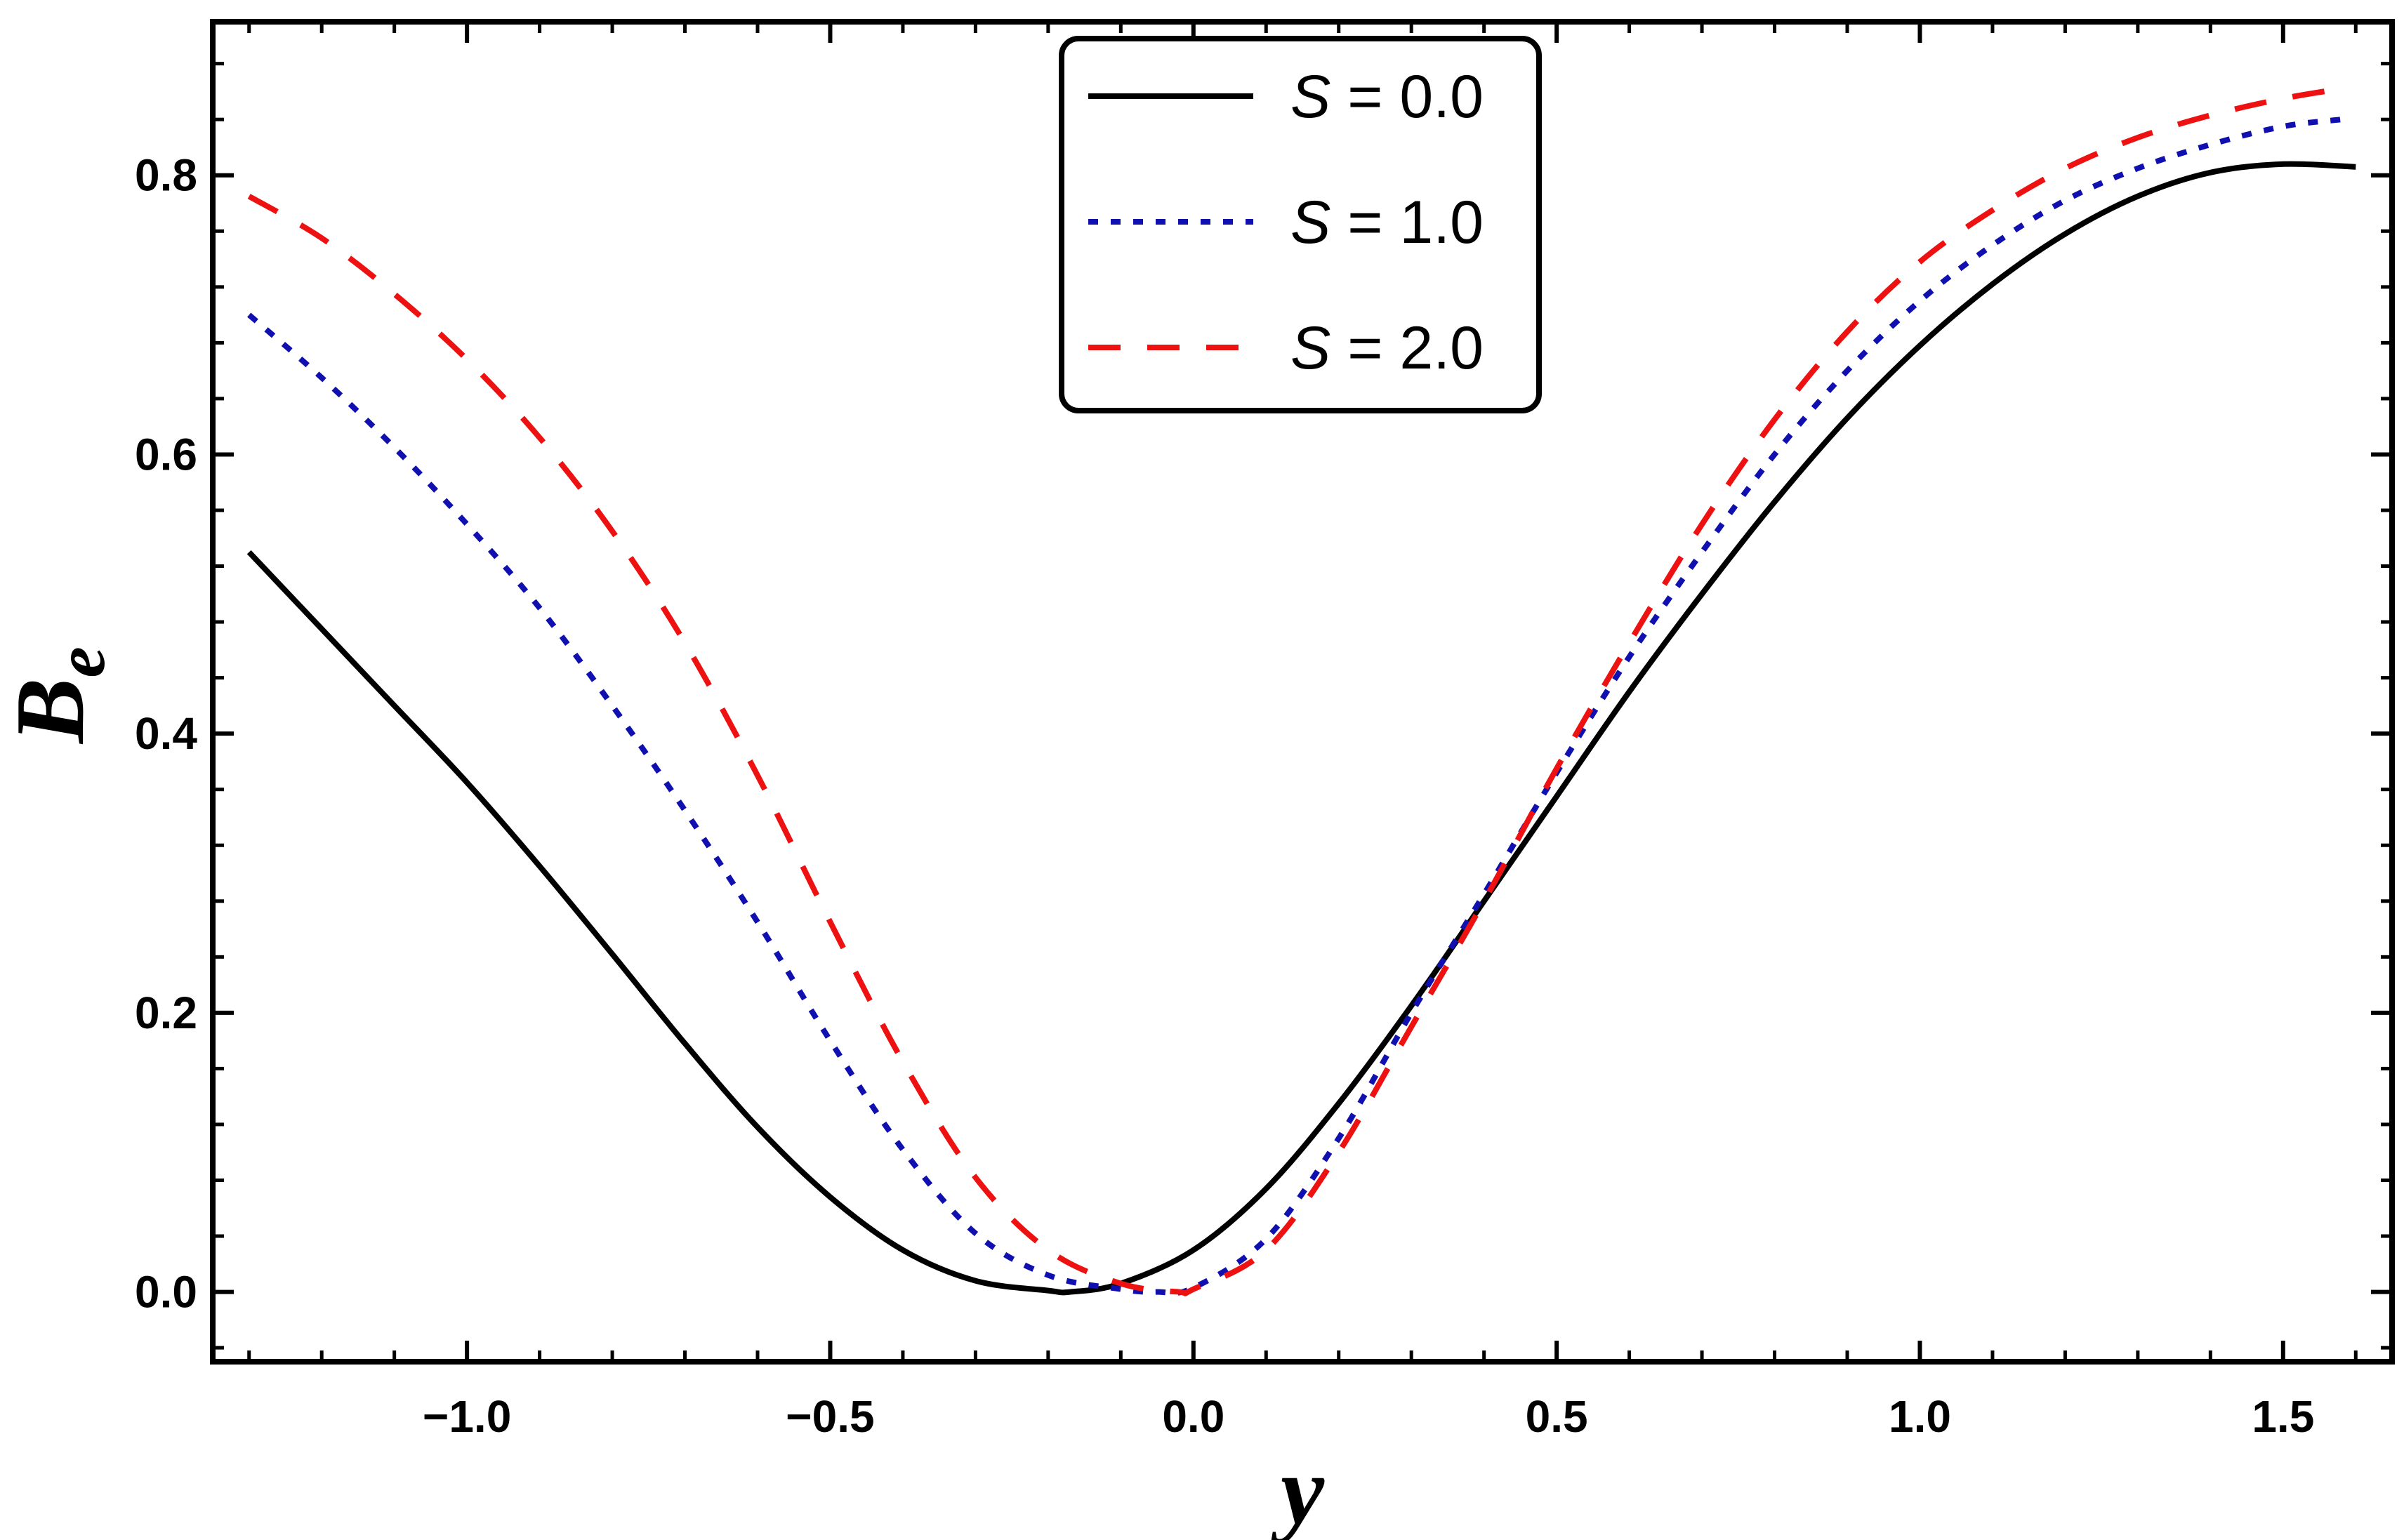  Describe the element at coordinates (166, 1013) in the screenshot. I see `y-tick-label: 0.2` at that location.